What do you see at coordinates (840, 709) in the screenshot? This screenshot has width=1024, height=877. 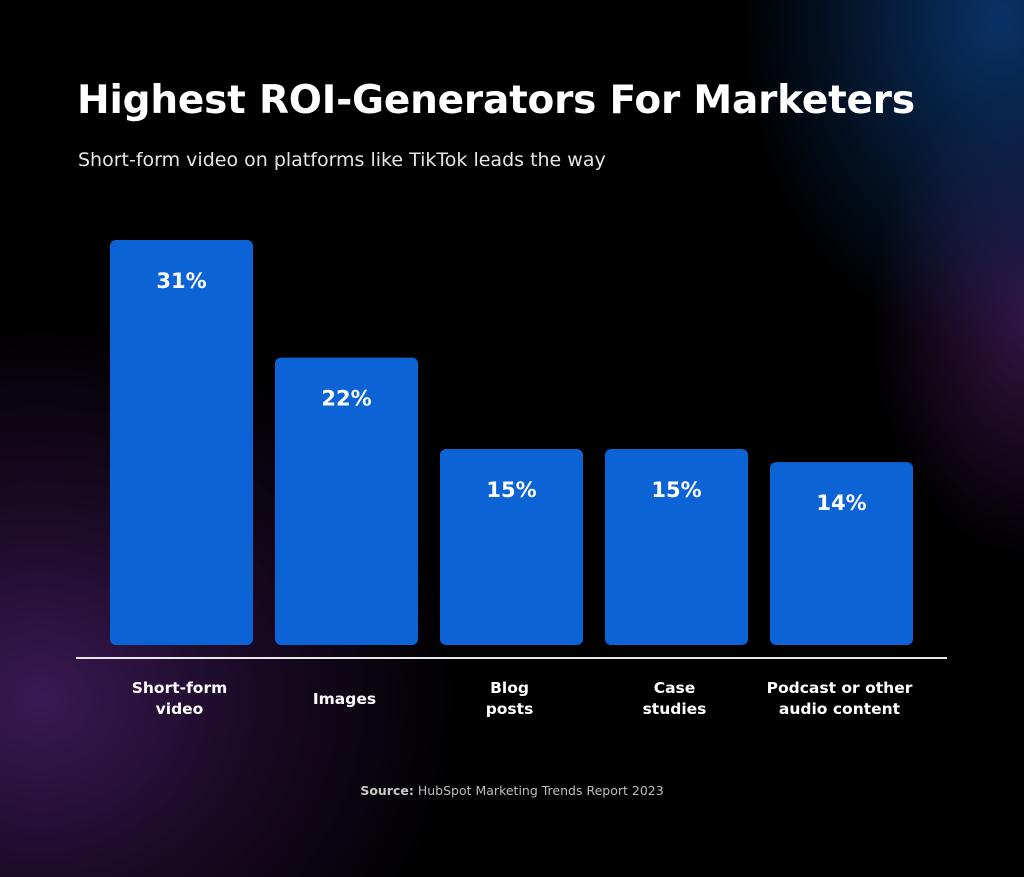 I see `category-label-line: audio content` at bounding box center [840, 709].